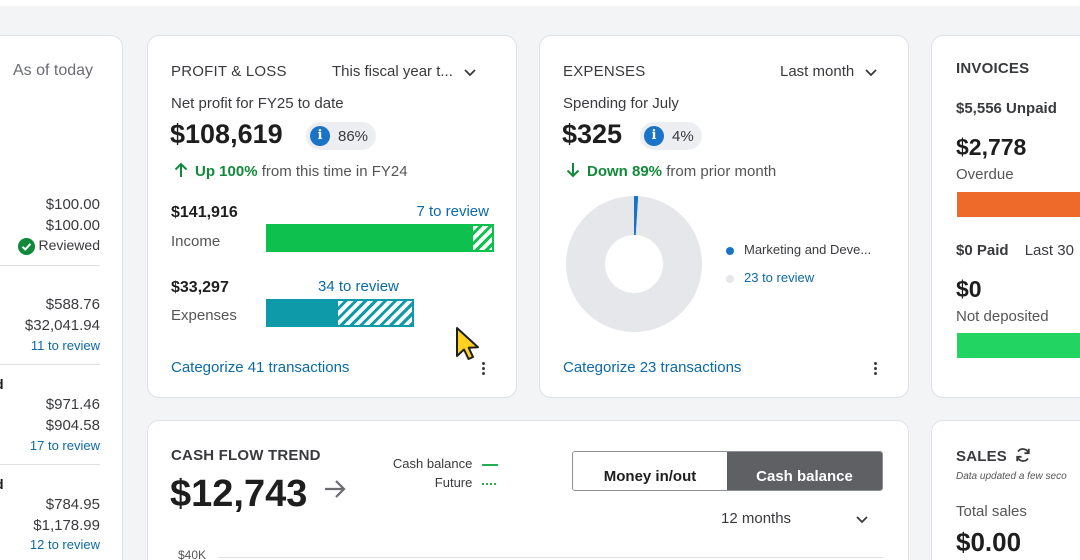  Describe the element at coordinates (573, 170) in the screenshot. I see `arrow-down-icon` at that location.